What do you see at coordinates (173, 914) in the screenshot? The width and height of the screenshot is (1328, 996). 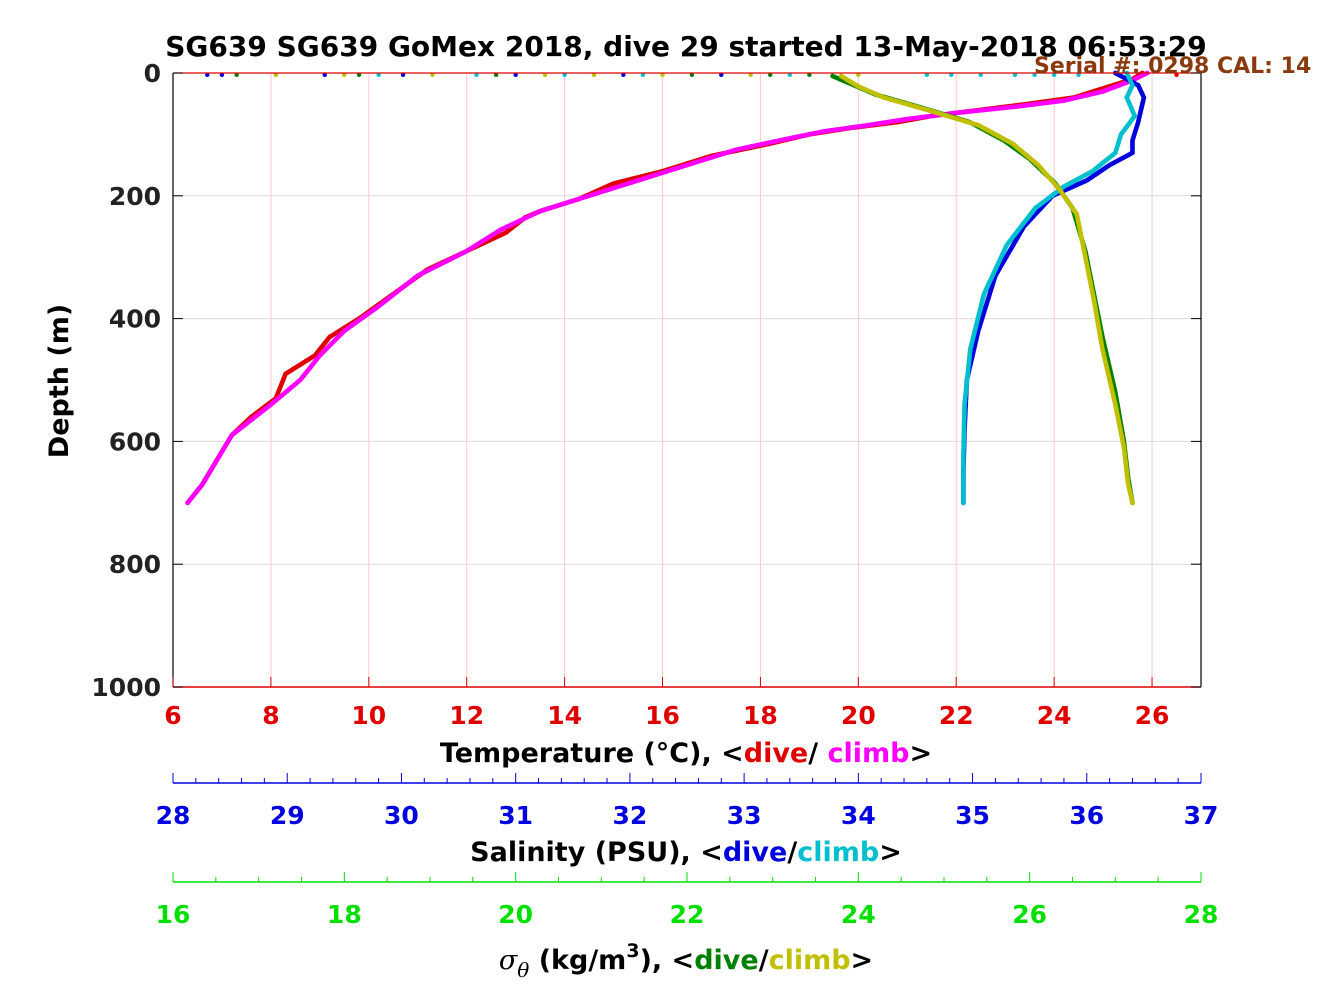 I see `sigma-theta-tick-label: 16` at bounding box center [173, 914].